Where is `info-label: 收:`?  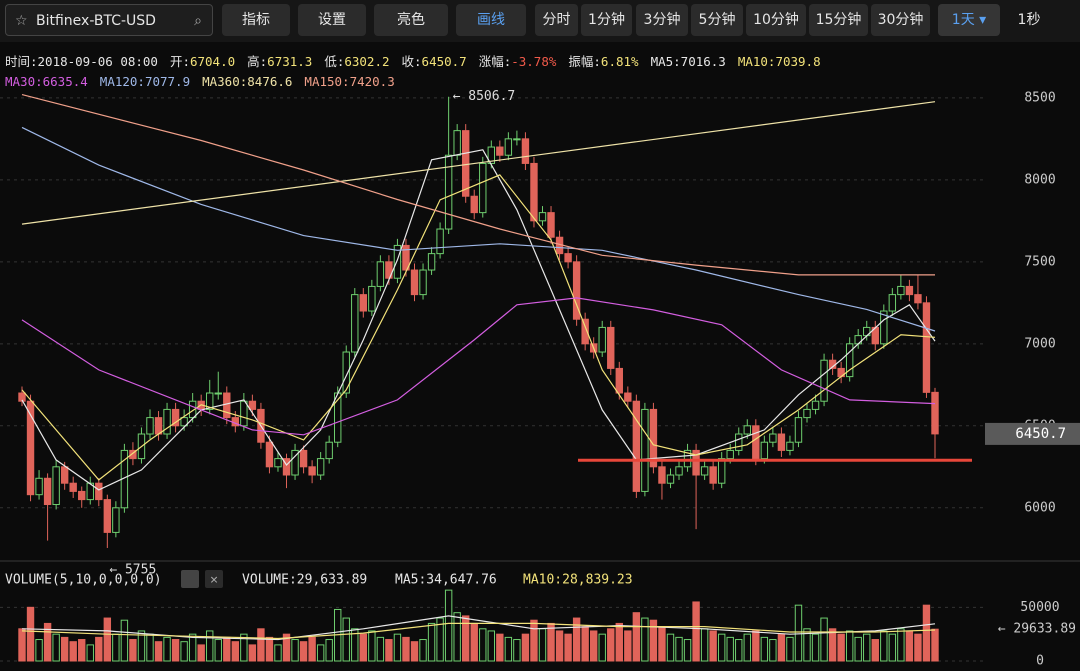
info-label: 收: is located at coordinates (411, 61).